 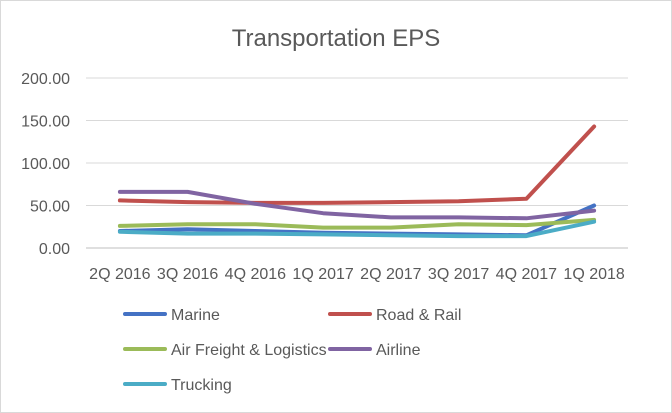 I want to click on y-tick-label: 150.00, so click(x=45, y=122).